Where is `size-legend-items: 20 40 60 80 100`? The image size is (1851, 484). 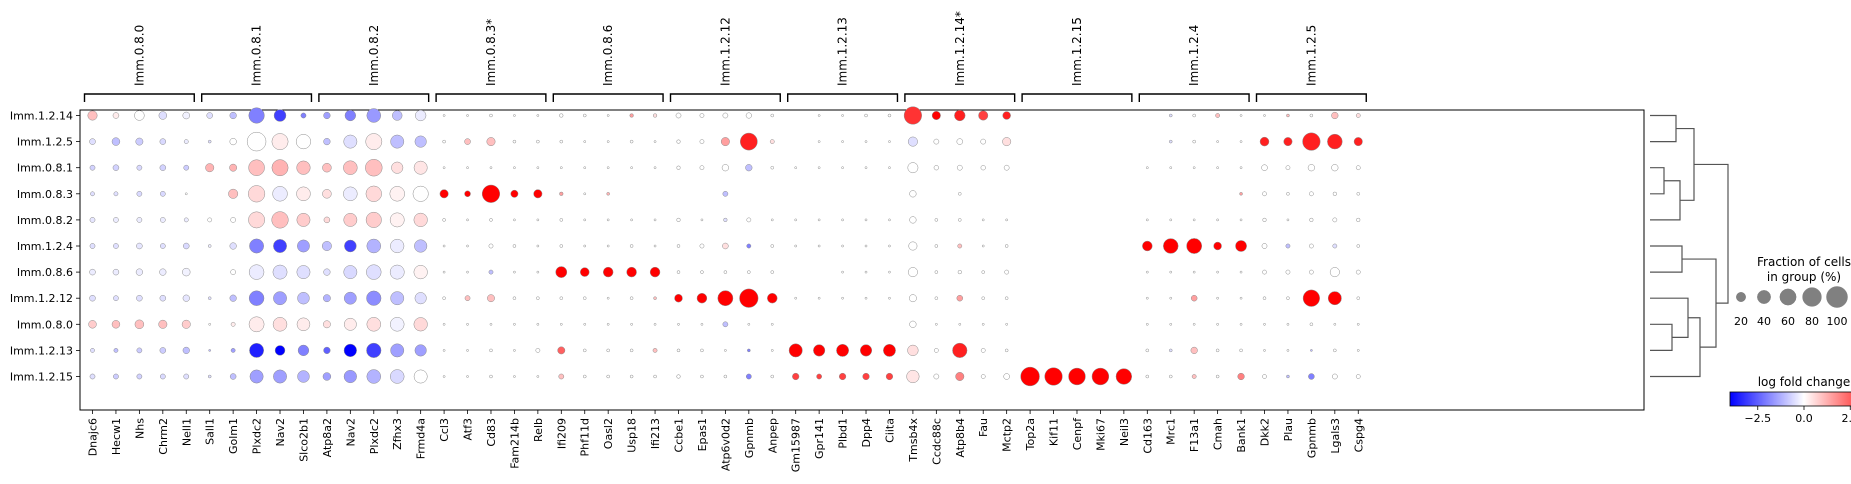 size-legend-items: 20 40 60 80 100 is located at coordinates (1791, 307).